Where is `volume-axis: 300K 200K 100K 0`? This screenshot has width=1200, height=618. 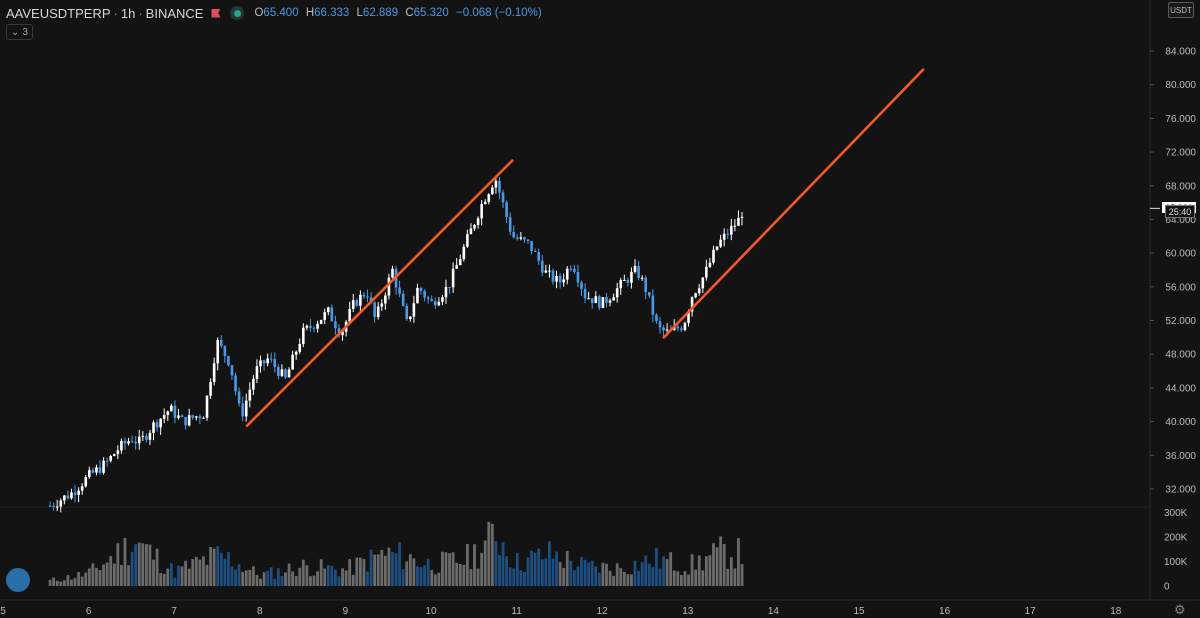 volume-axis: 300K 200K 100K 0 is located at coordinates (1176, 550).